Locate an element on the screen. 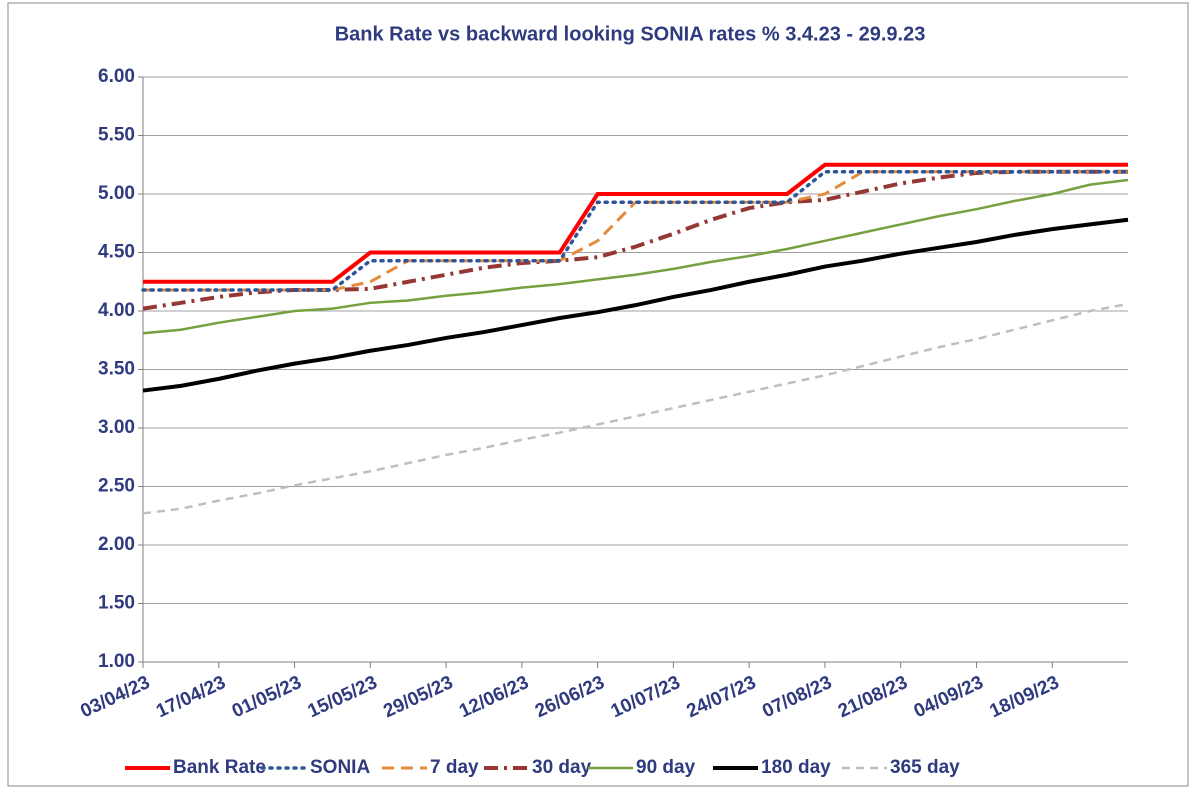 This screenshot has height=789, width=1197. legend-label: 180 day is located at coordinates (796, 767).